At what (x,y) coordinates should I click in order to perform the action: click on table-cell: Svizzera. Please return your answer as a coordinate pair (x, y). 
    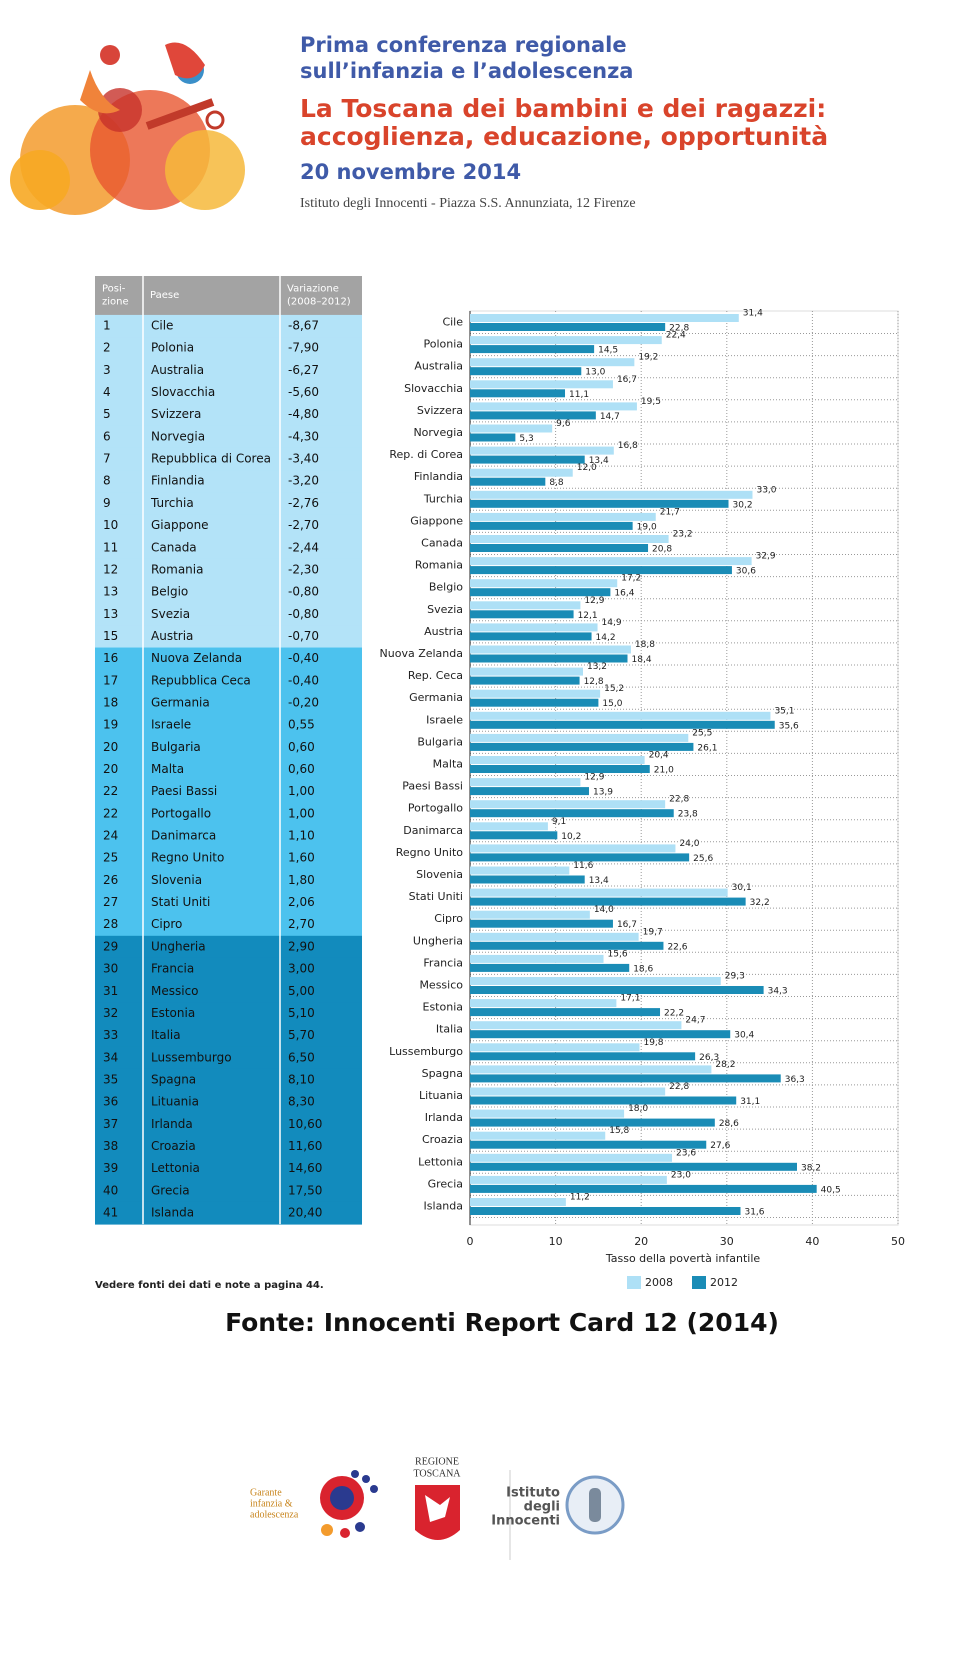
    Looking at the image, I should click on (176, 414).